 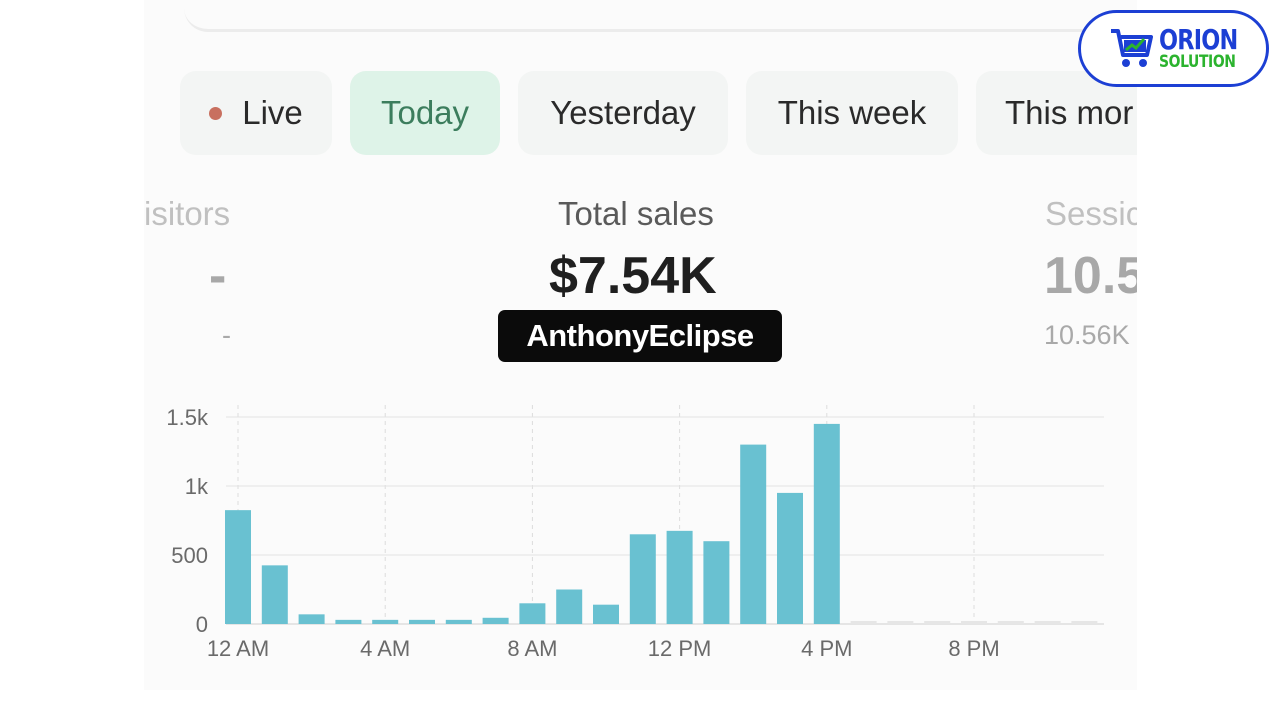 I want to click on shopping-cart-icon, so click(x=1132, y=47).